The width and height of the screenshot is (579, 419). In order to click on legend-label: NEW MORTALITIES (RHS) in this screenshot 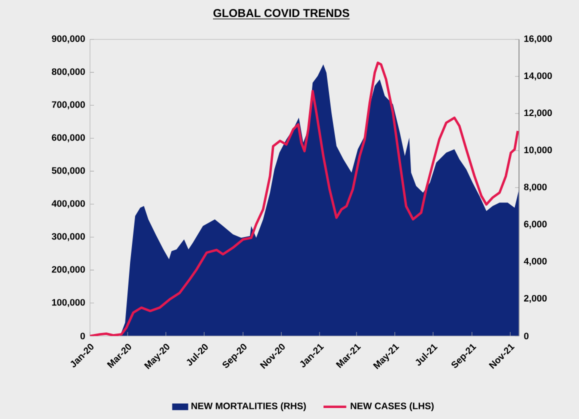, I will do `click(248, 407)`.